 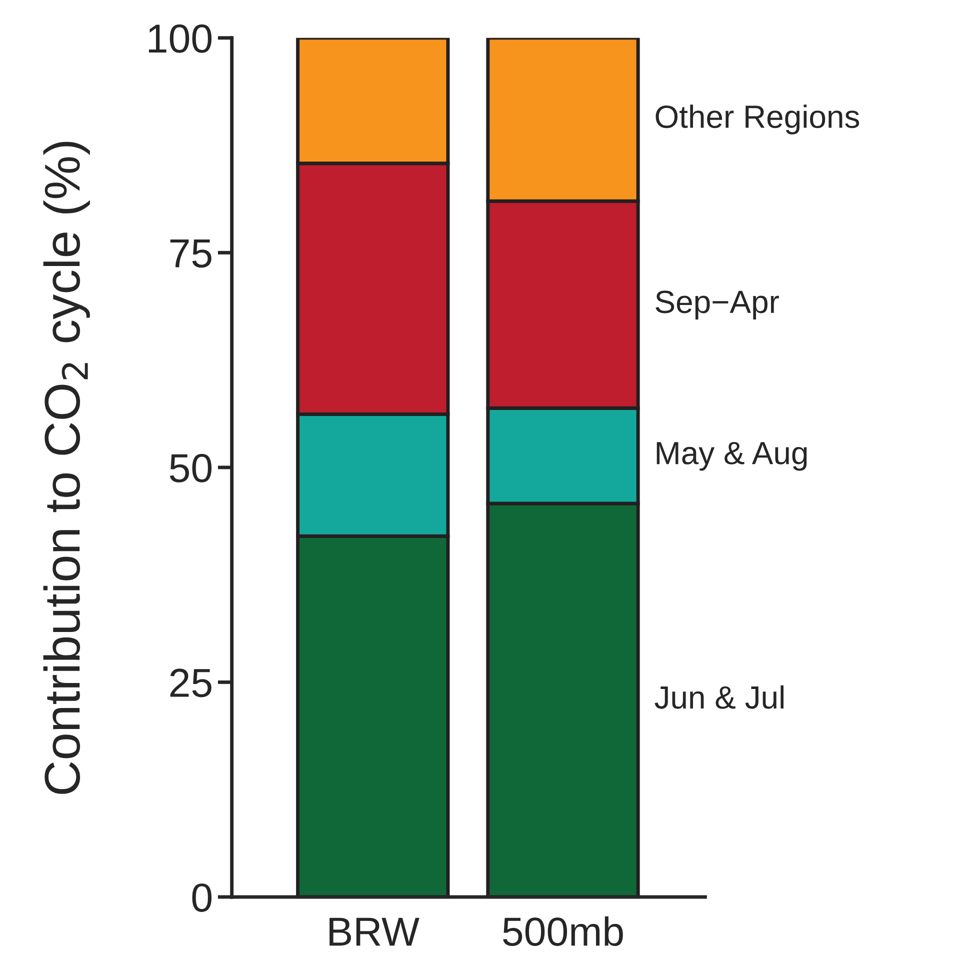 I want to click on x-tick-label: BRW, so click(x=375, y=932).